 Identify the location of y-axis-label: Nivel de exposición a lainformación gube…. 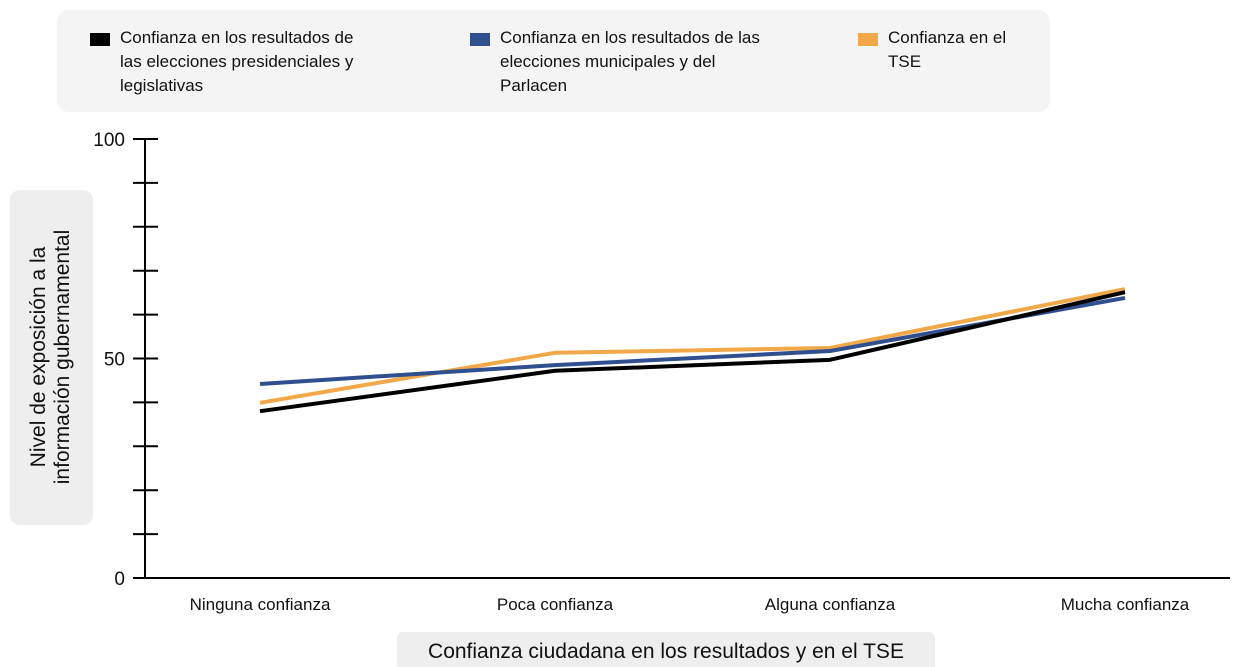
(50, 357).